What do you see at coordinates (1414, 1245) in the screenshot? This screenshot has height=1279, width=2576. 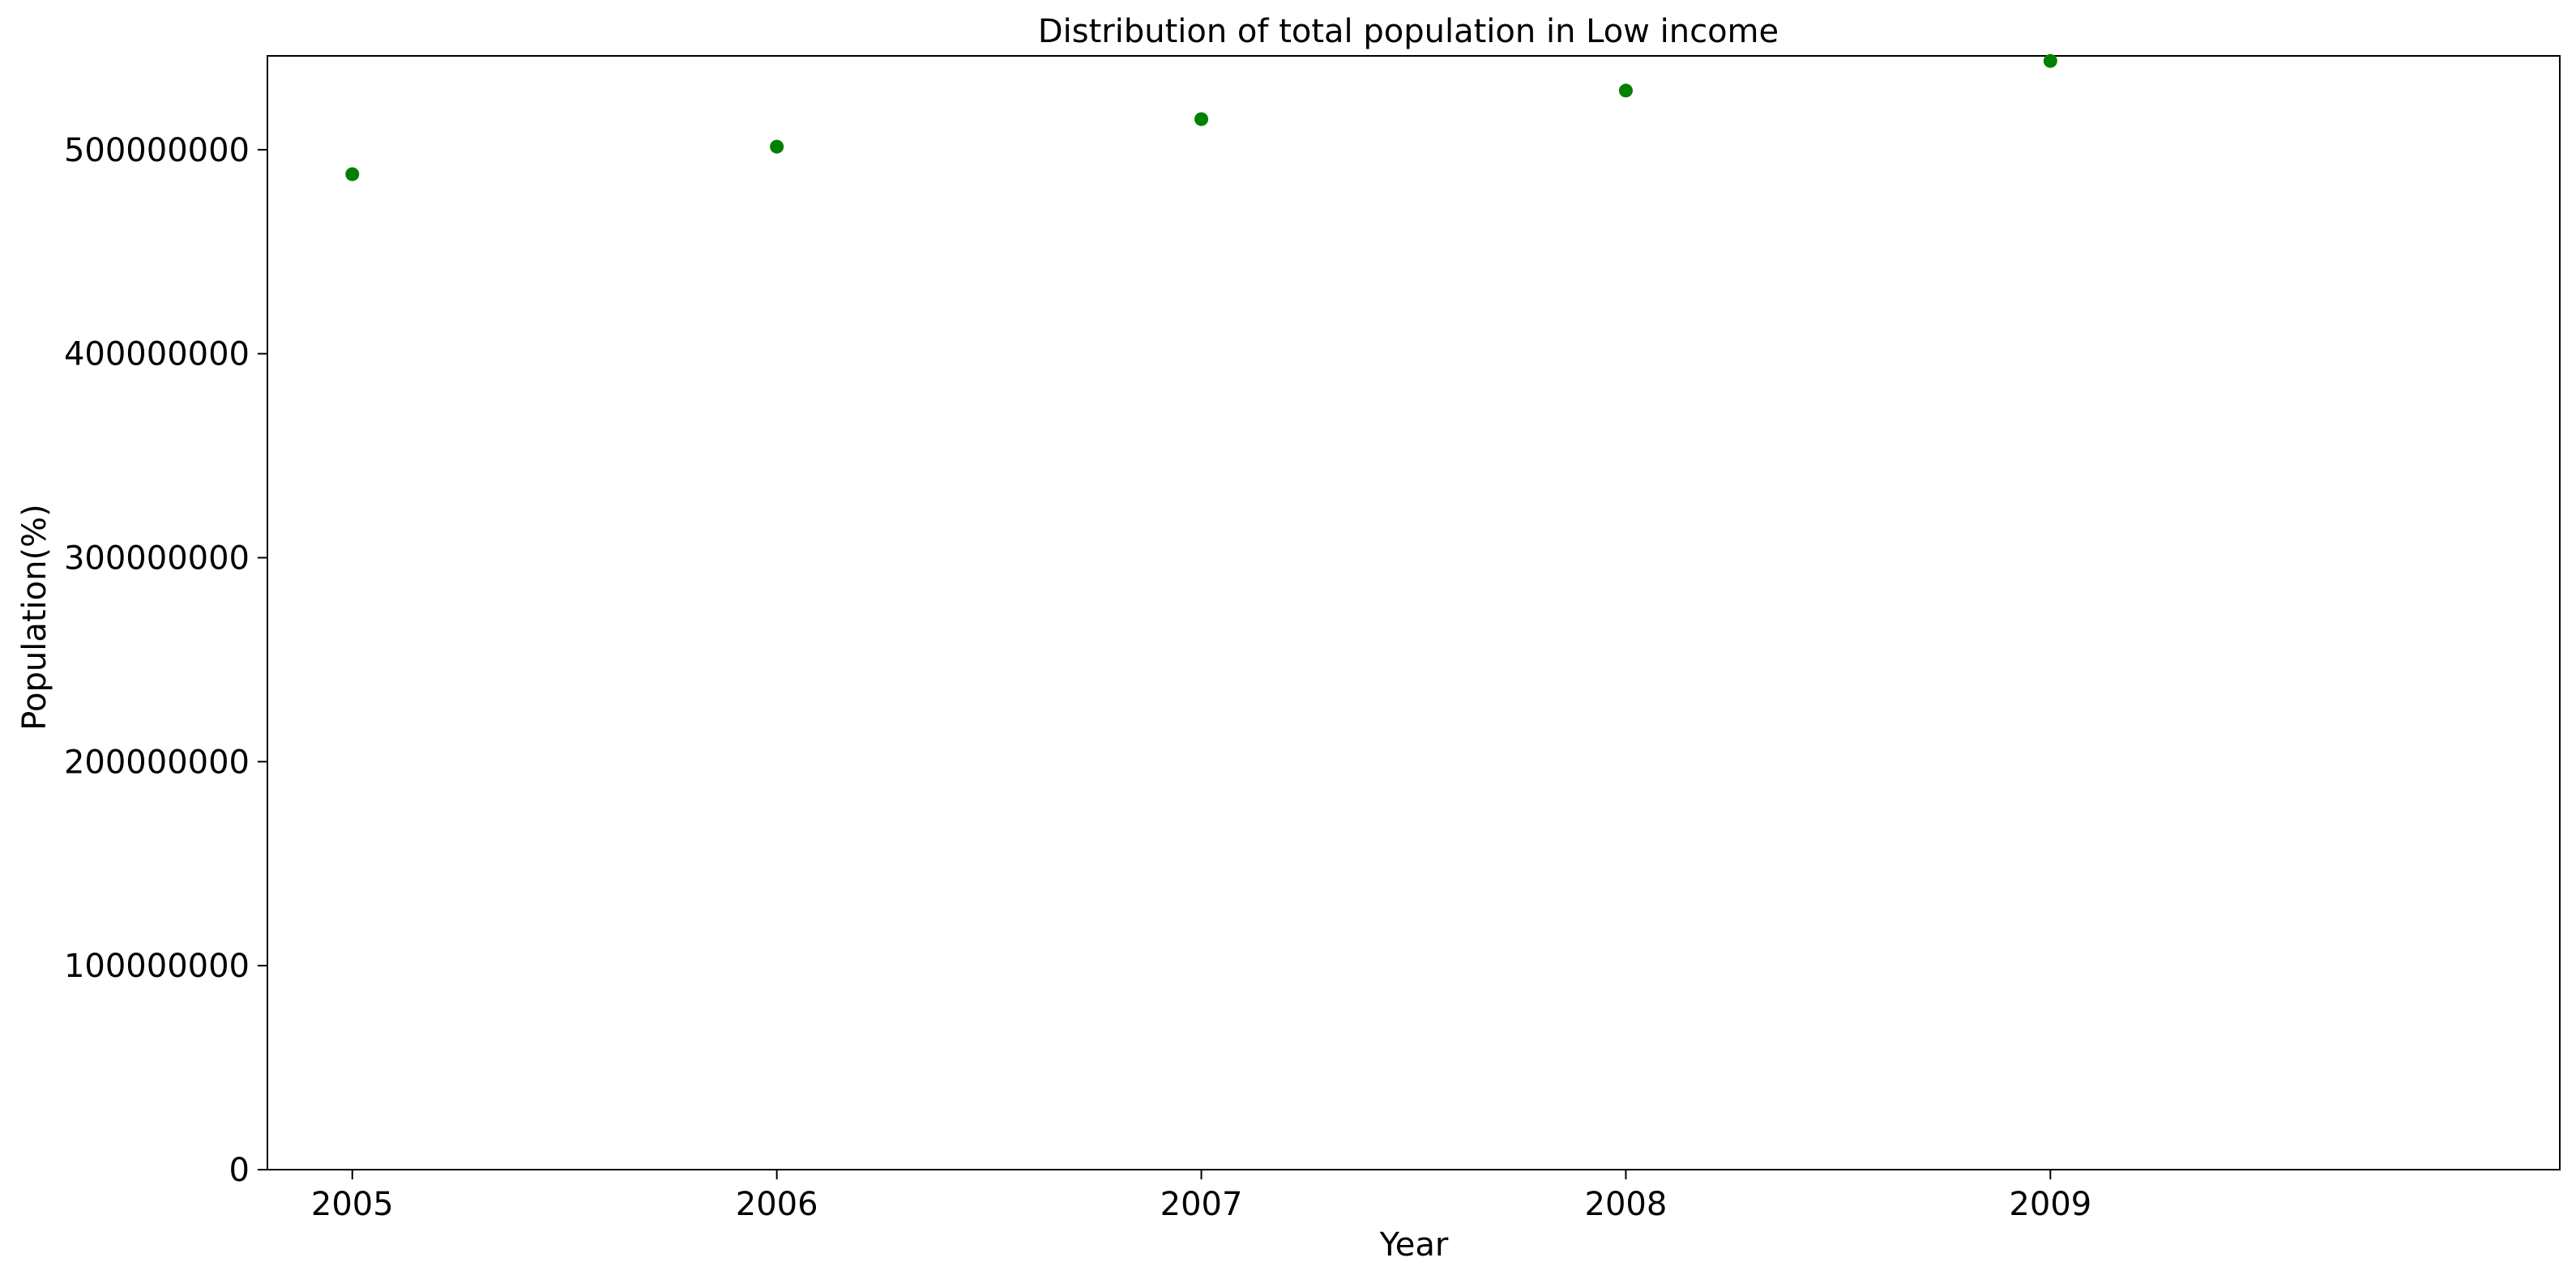 I see `x-axis-label: Year` at bounding box center [1414, 1245].